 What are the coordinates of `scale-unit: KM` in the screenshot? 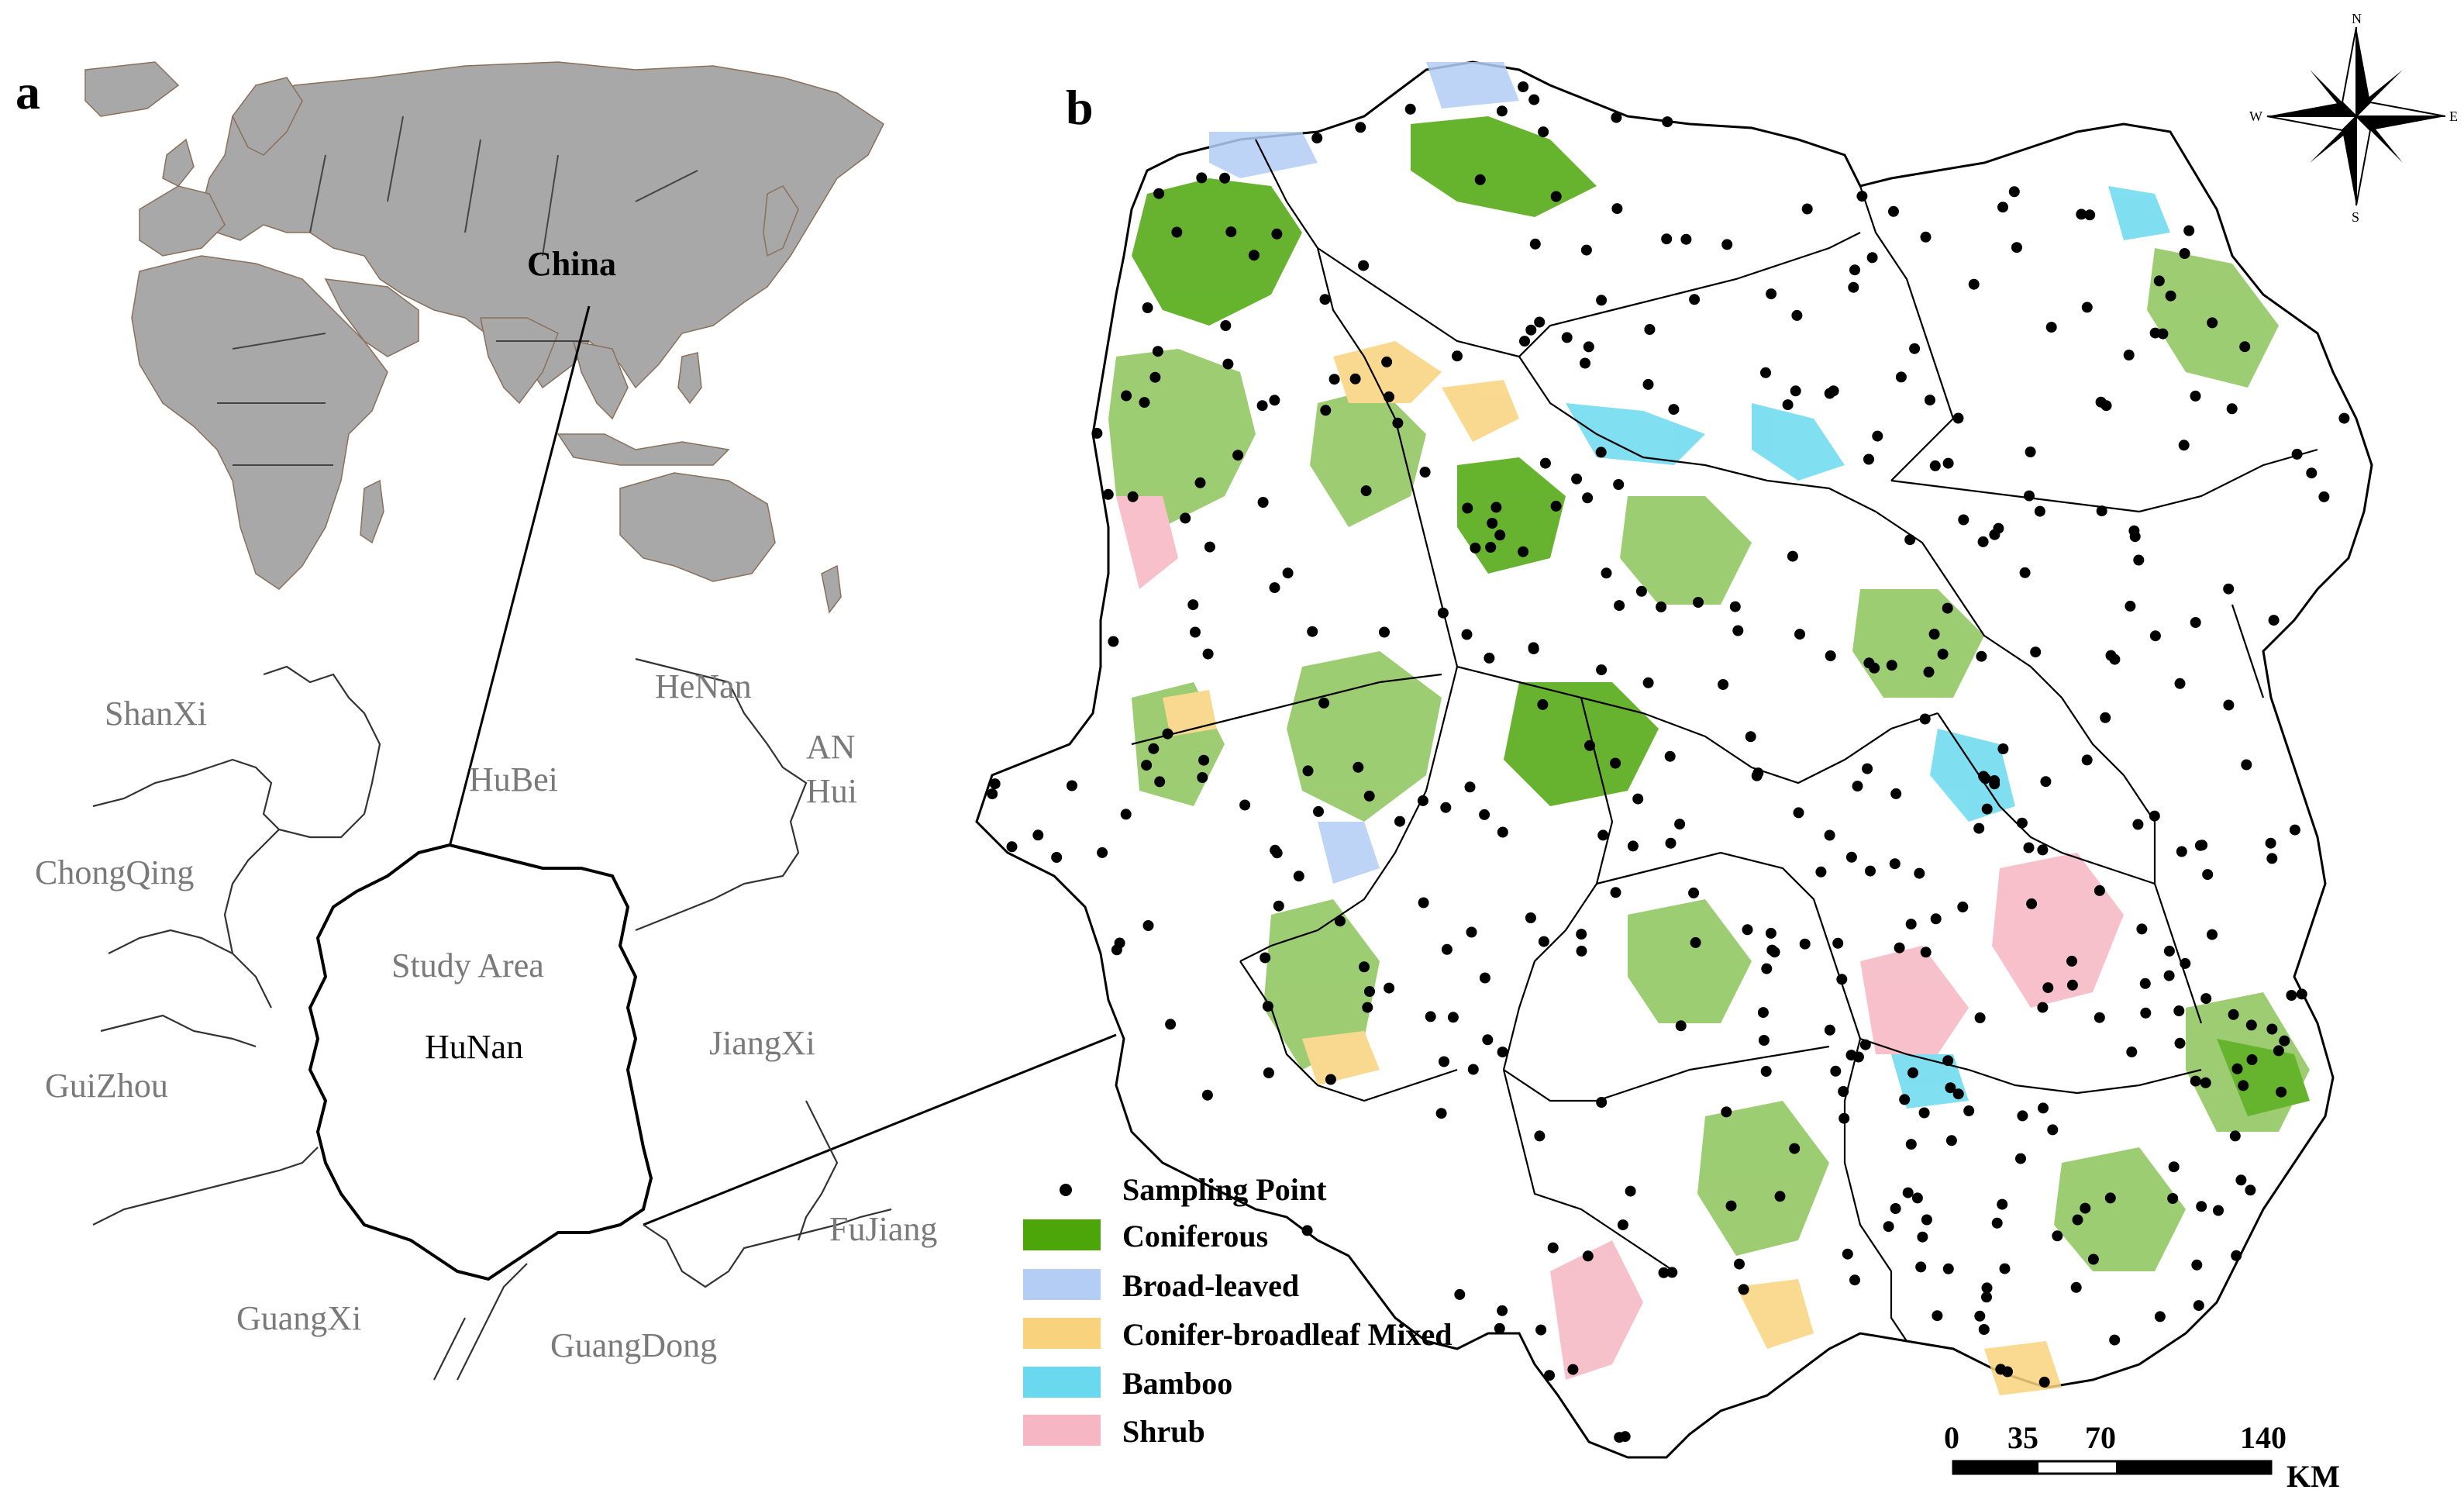 It's located at (2313, 1476).